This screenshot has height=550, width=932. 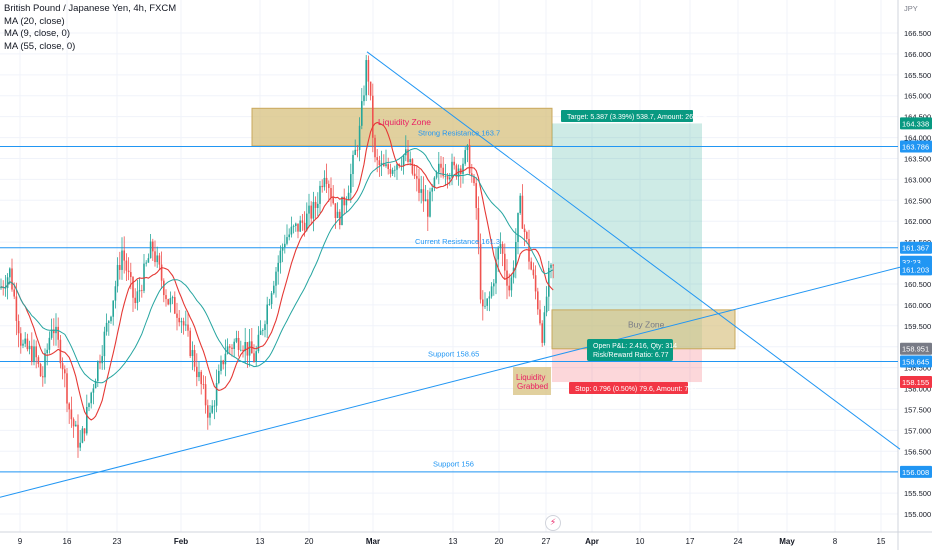 What do you see at coordinates (90, 8) in the screenshot?
I see `legend-symbol: British Pound / Japanese Yen, 4h, FXCM` at bounding box center [90, 8].